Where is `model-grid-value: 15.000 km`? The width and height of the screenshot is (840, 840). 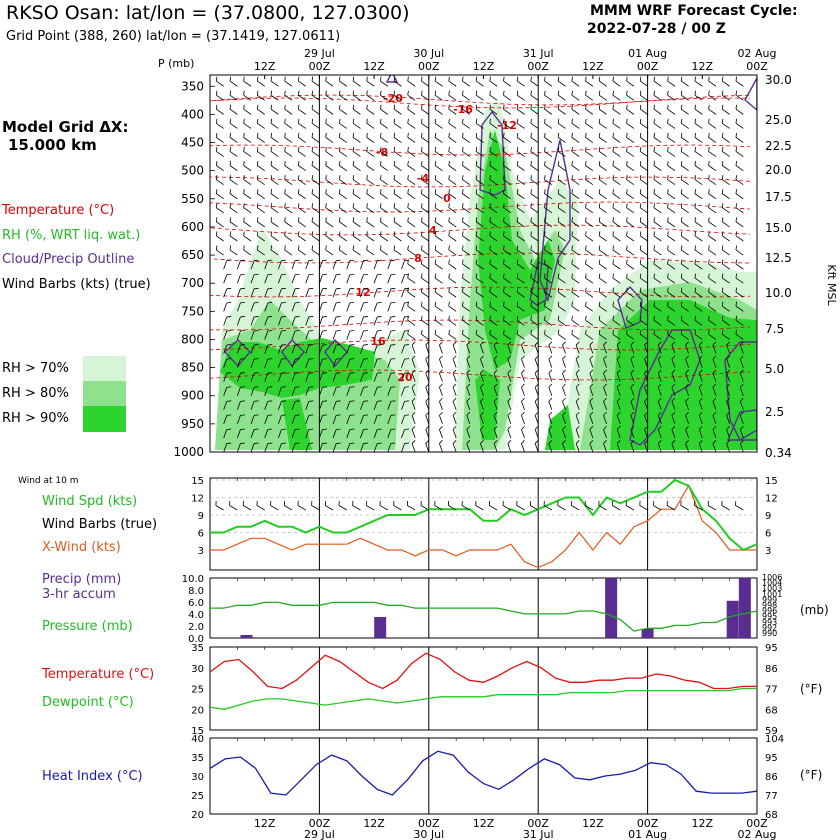 model-grid-value: 15.000 km is located at coordinates (52, 145).